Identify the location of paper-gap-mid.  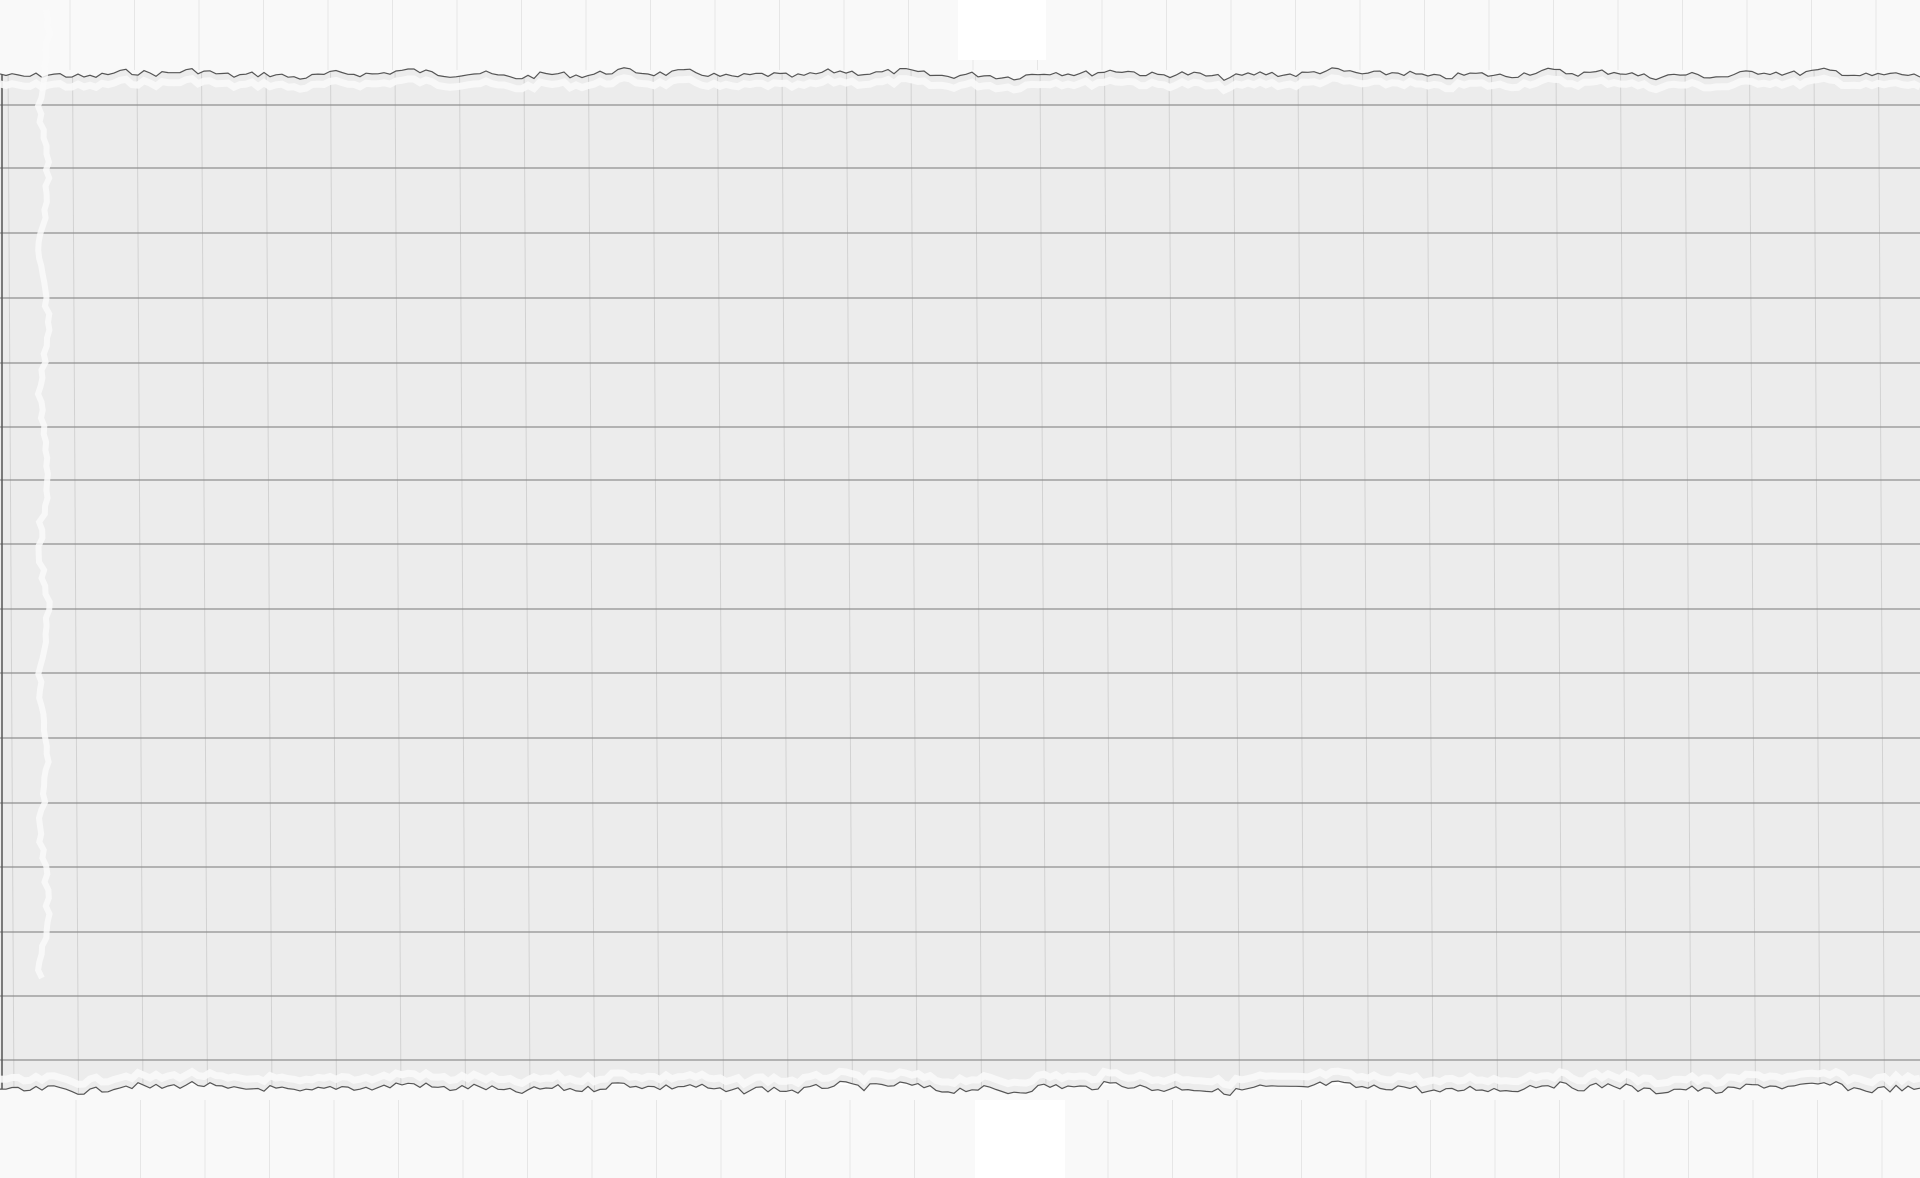
(1002, 30).